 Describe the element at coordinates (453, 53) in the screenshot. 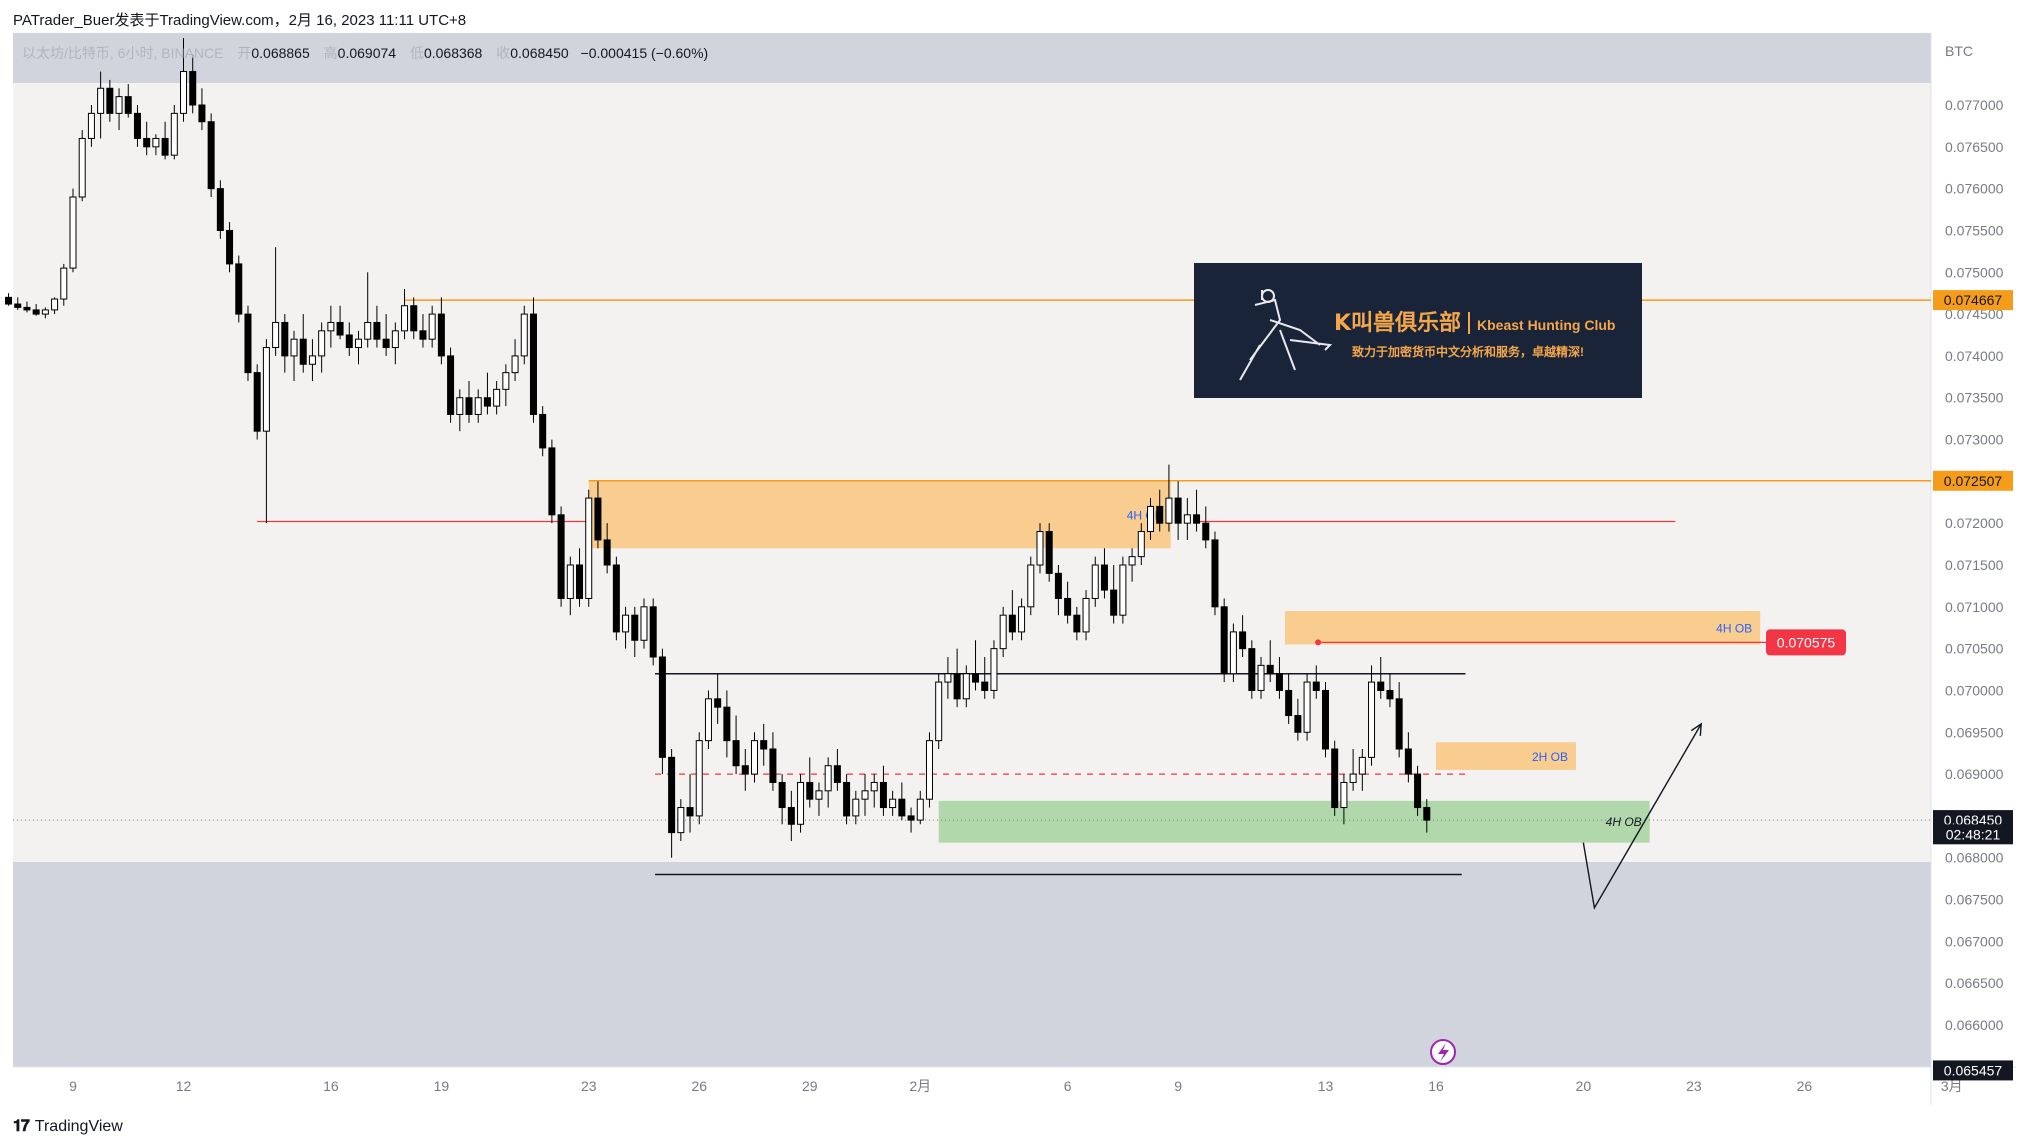

I see `legend-low: 0.068368` at that location.